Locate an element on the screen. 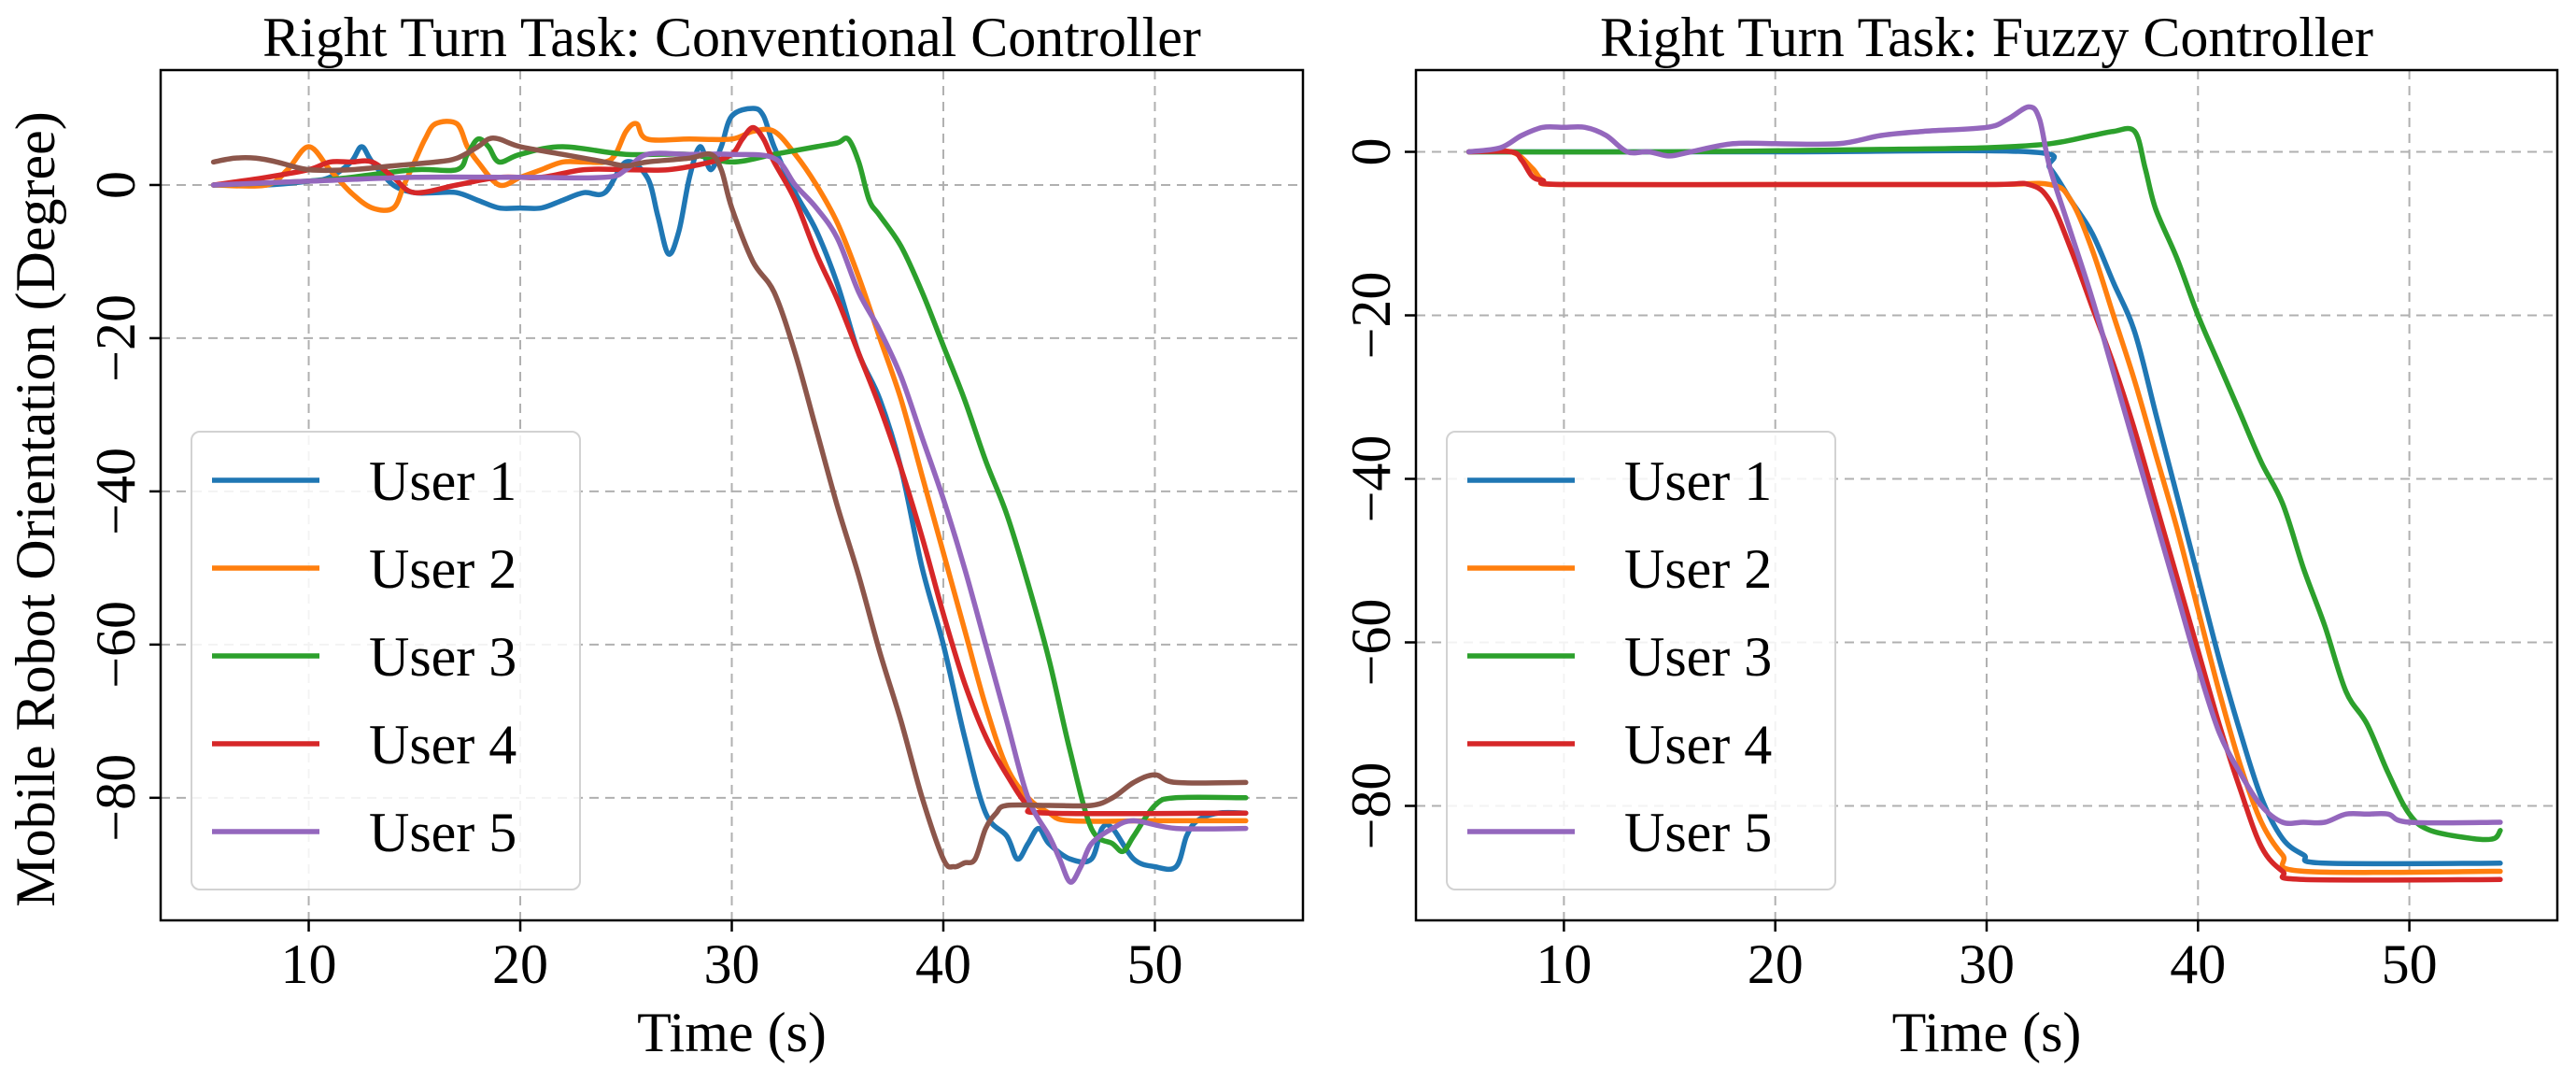 The width and height of the screenshot is (2576, 1082). chart1-x-tick-label: 20 is located at coordinates (520, 964).